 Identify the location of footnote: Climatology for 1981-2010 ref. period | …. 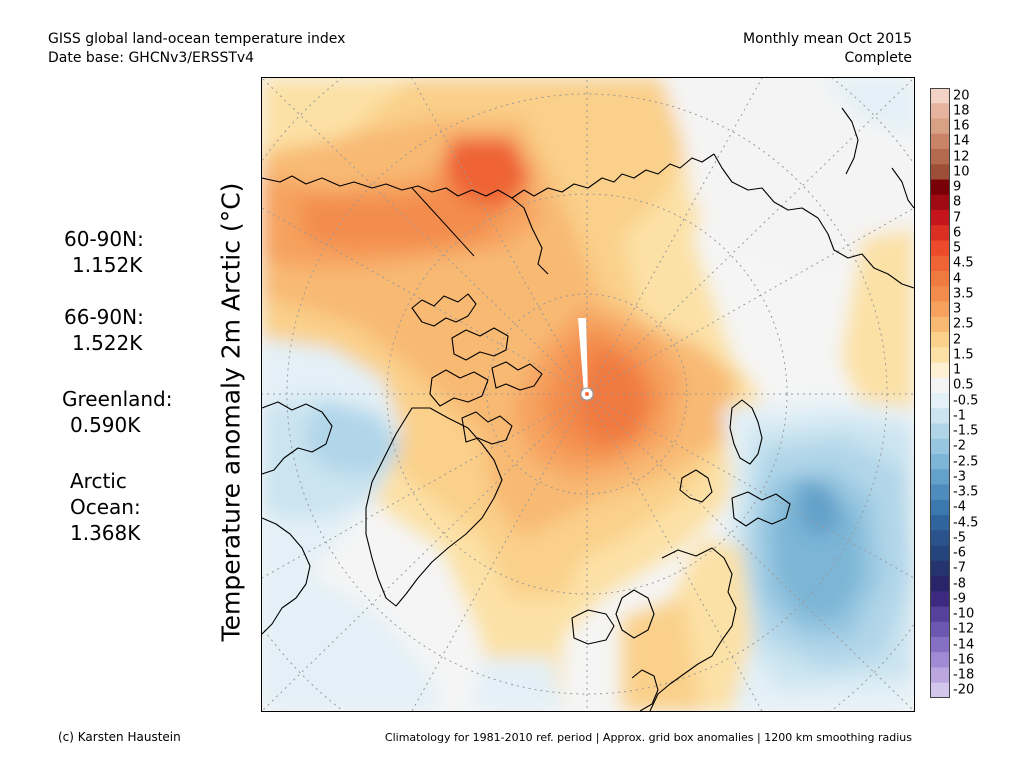
(648, 737).